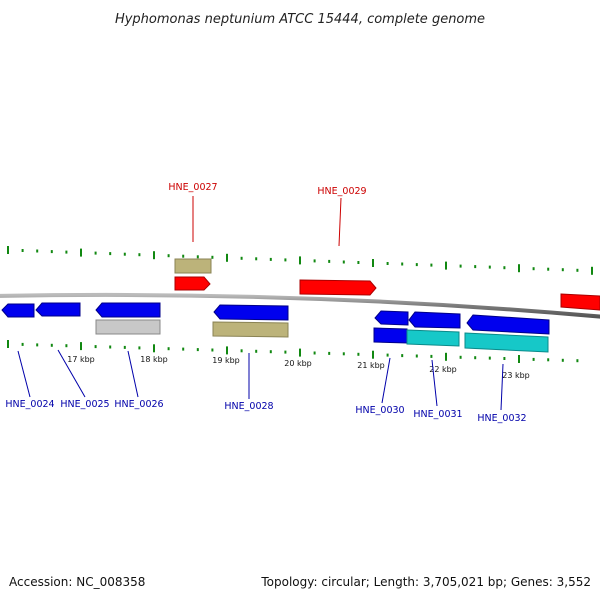 This screenshot has width=600, height=600. Describe the element at coordinates (298, 363) in the screenshot. I see `tick-label-20kbp: 20 kbp` at that location.